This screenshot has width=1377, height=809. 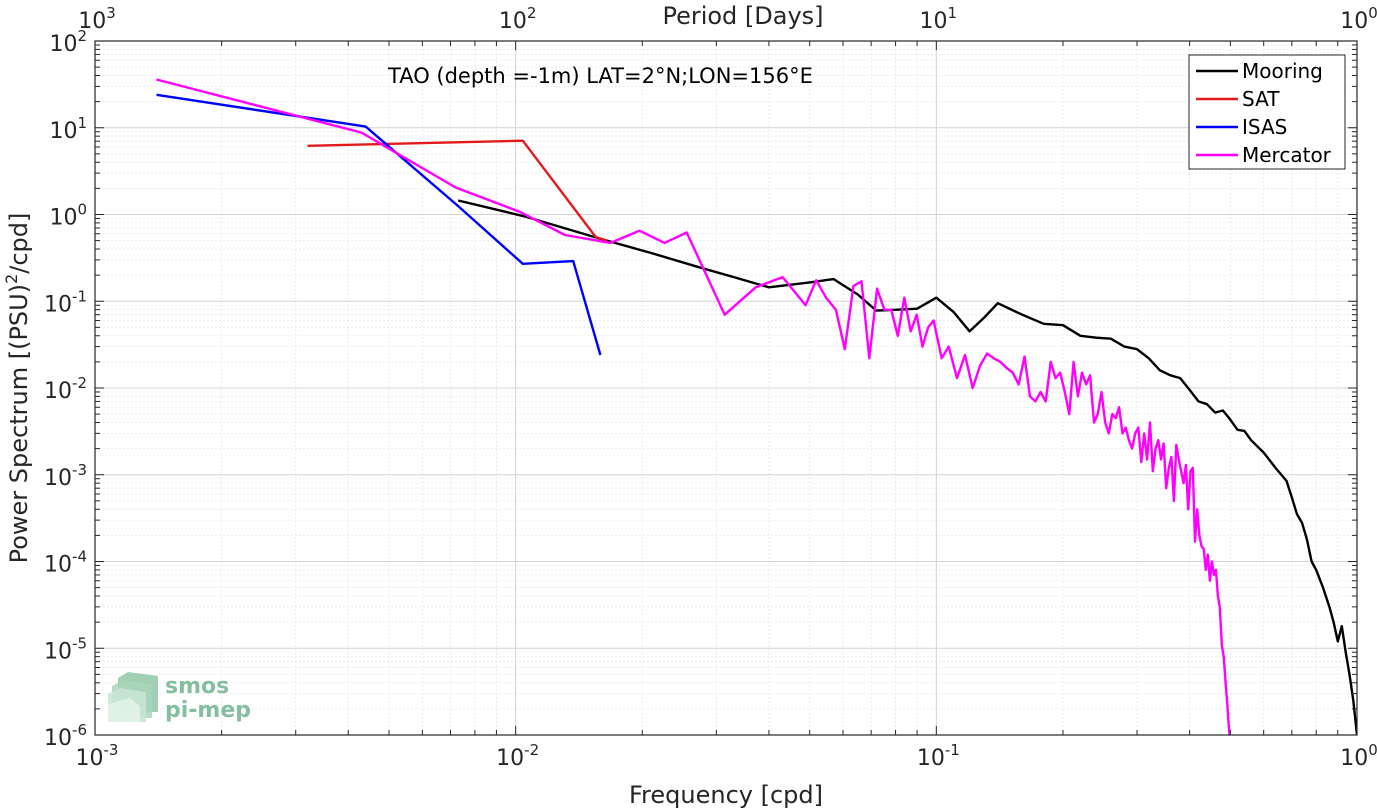 What do you see at coordinates (1264, 127) in the screenshot?
I see `legend-label-isas: ISAS` at bounding box center [1264, 127].